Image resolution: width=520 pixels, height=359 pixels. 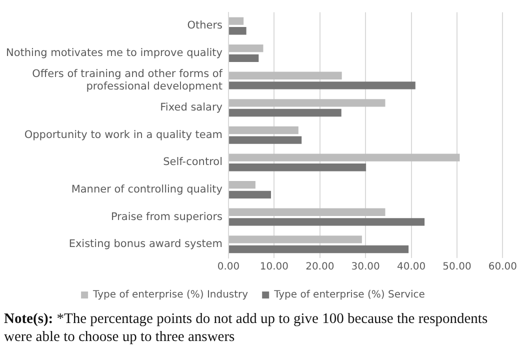 I want to click on legend-label: Type of enterprise (%) Service, so click(x=349, y=295).